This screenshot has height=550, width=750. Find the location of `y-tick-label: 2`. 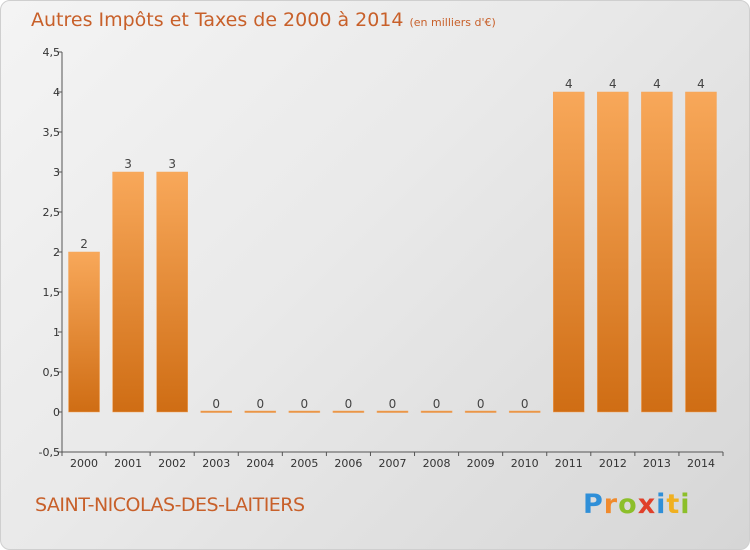

y-tick-label: 2 is located at coordinates (56, 252).